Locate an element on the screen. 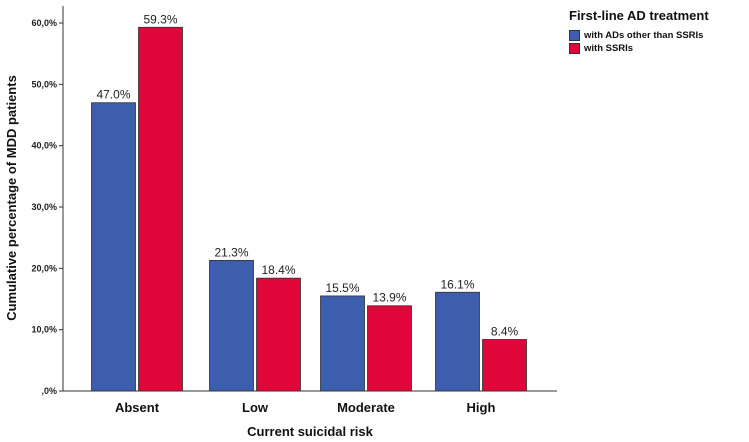  y-tick-label: 10,0% is located at coordinates (44, 330).